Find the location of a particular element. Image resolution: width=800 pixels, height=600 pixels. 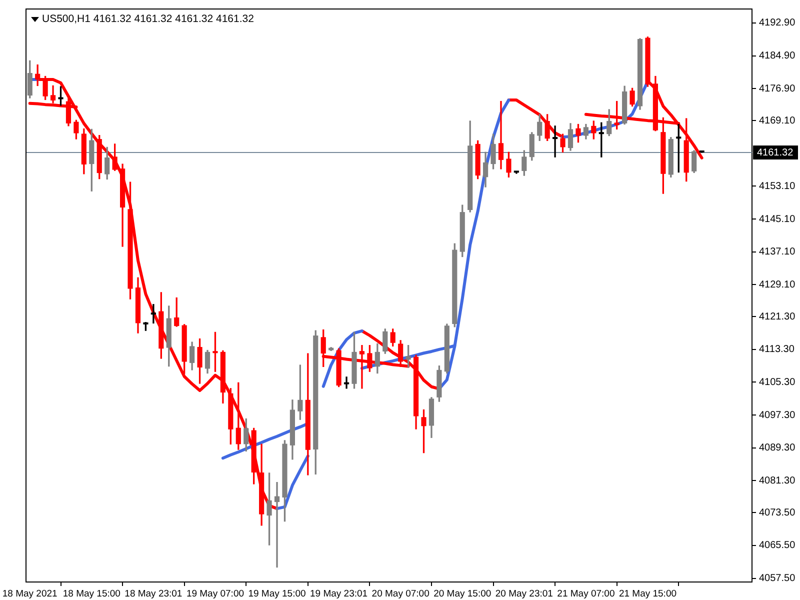

x-tick-label: 20 May 23:01 is located at coordinates (524, 594).